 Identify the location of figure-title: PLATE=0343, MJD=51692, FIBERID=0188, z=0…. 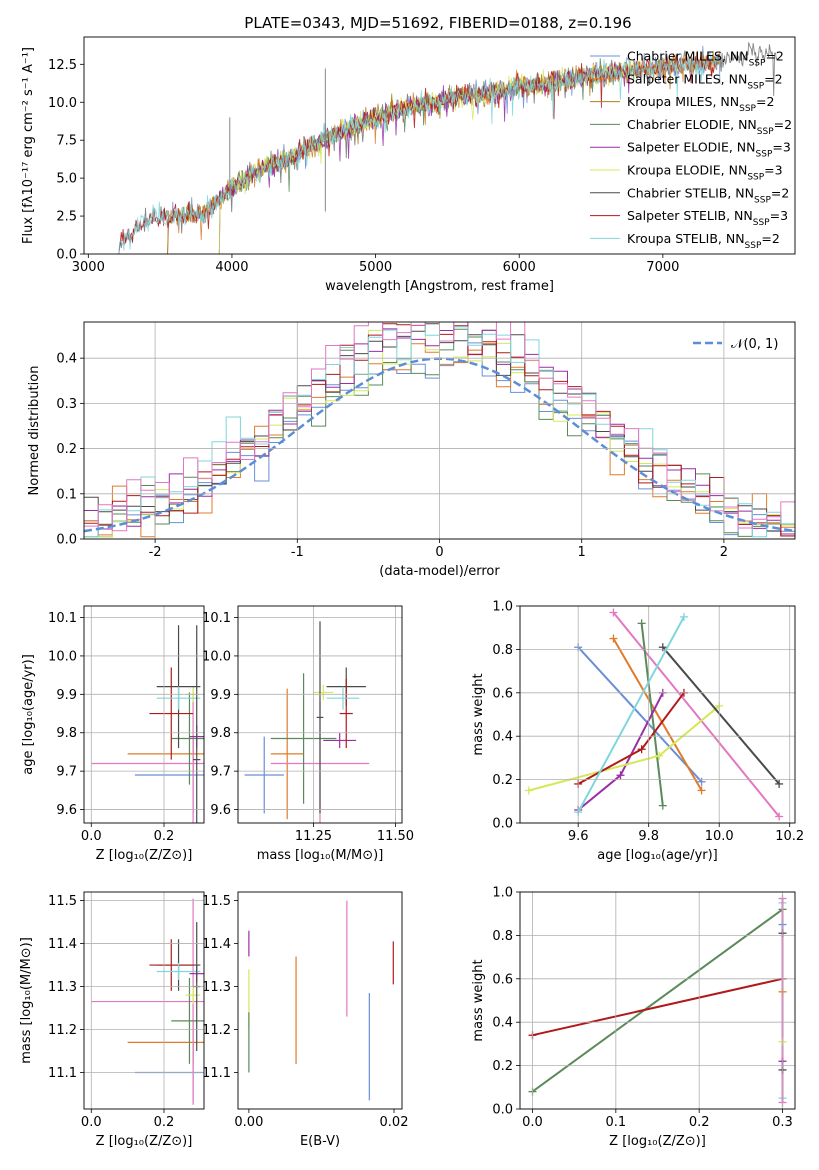
(437, 23).